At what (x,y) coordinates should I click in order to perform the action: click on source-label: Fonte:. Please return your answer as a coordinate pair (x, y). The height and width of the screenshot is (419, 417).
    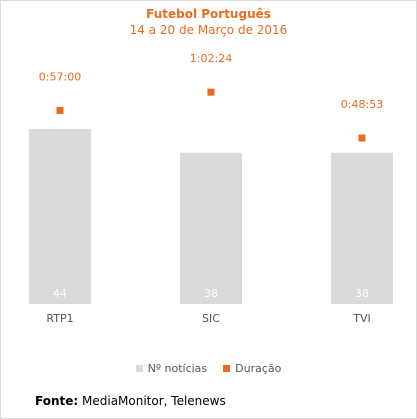
    Looking at the image, I should click on (57, 401).